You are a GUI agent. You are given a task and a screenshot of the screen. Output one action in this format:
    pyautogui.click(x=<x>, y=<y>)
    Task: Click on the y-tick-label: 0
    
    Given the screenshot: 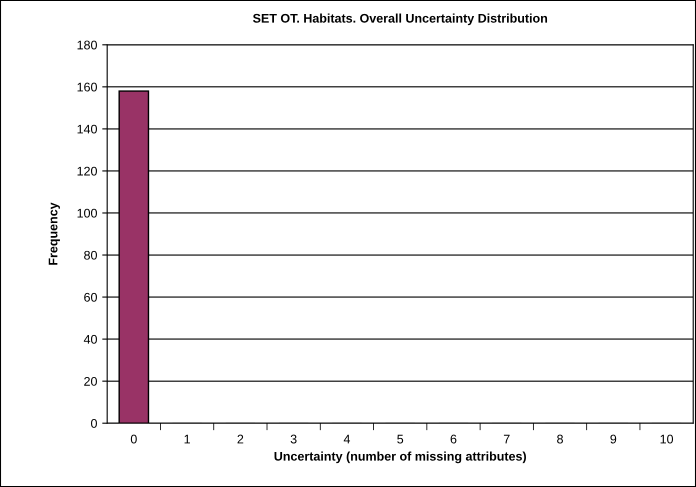 What is the action you would take?
    pyautogui.click(x=94, y=423)
    